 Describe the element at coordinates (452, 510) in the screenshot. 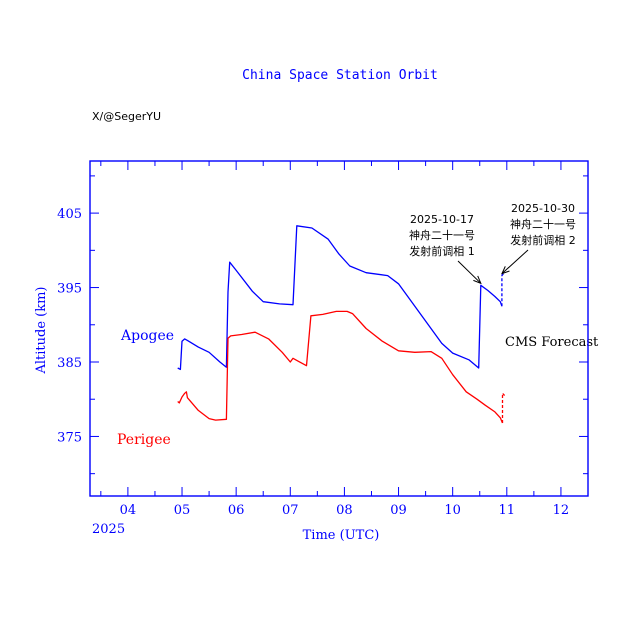

I see `x-tick-label: 10` at that location.